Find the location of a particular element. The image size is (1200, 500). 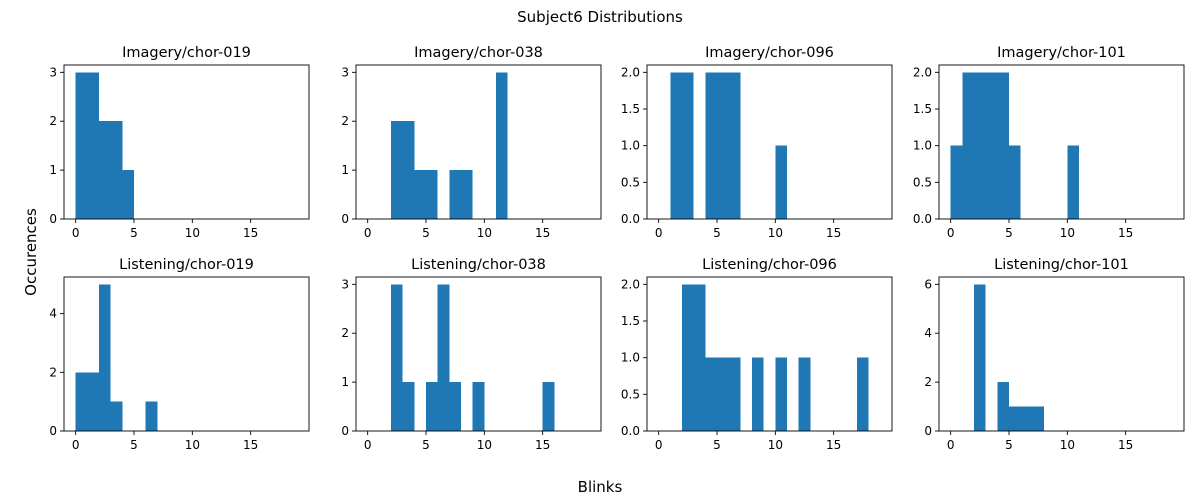

subplot-title: Listening/chor-019 is located at coordinates (186, 265).